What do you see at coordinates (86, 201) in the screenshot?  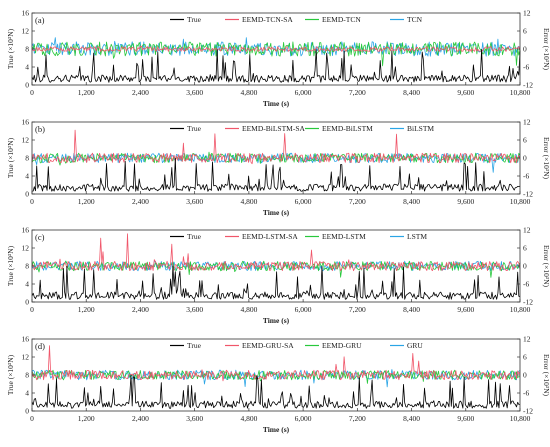 I see `x-tick-label: 1,200` at bounding box center [86, 201].